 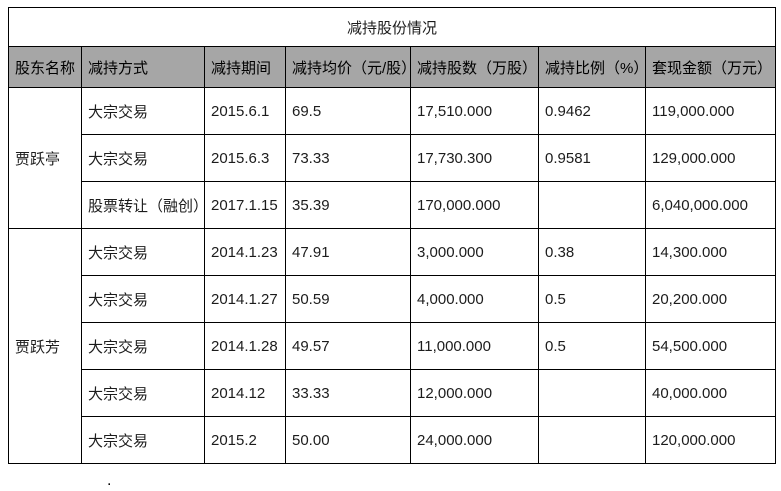 I want to click on table-cell: 50.59, so click(x=348, y=299).